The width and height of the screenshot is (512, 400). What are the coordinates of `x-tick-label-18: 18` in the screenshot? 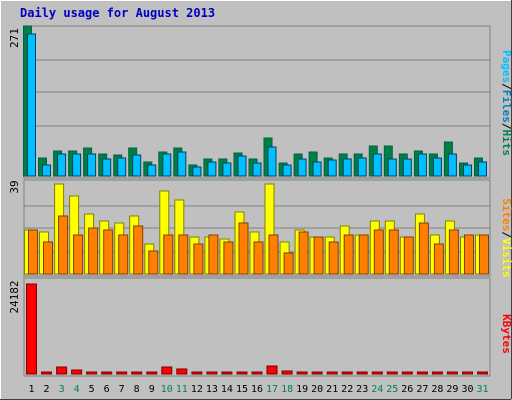 It's located at (287, 389).